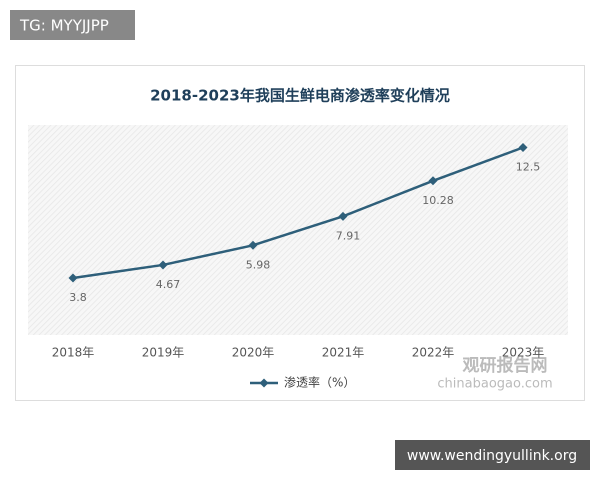 The height and width of the screenshot is (484, 600). What do you see at coordinates (348, 235) in the screenshot?
I see `value-label: 7.91` at bounding box center [348, 235].